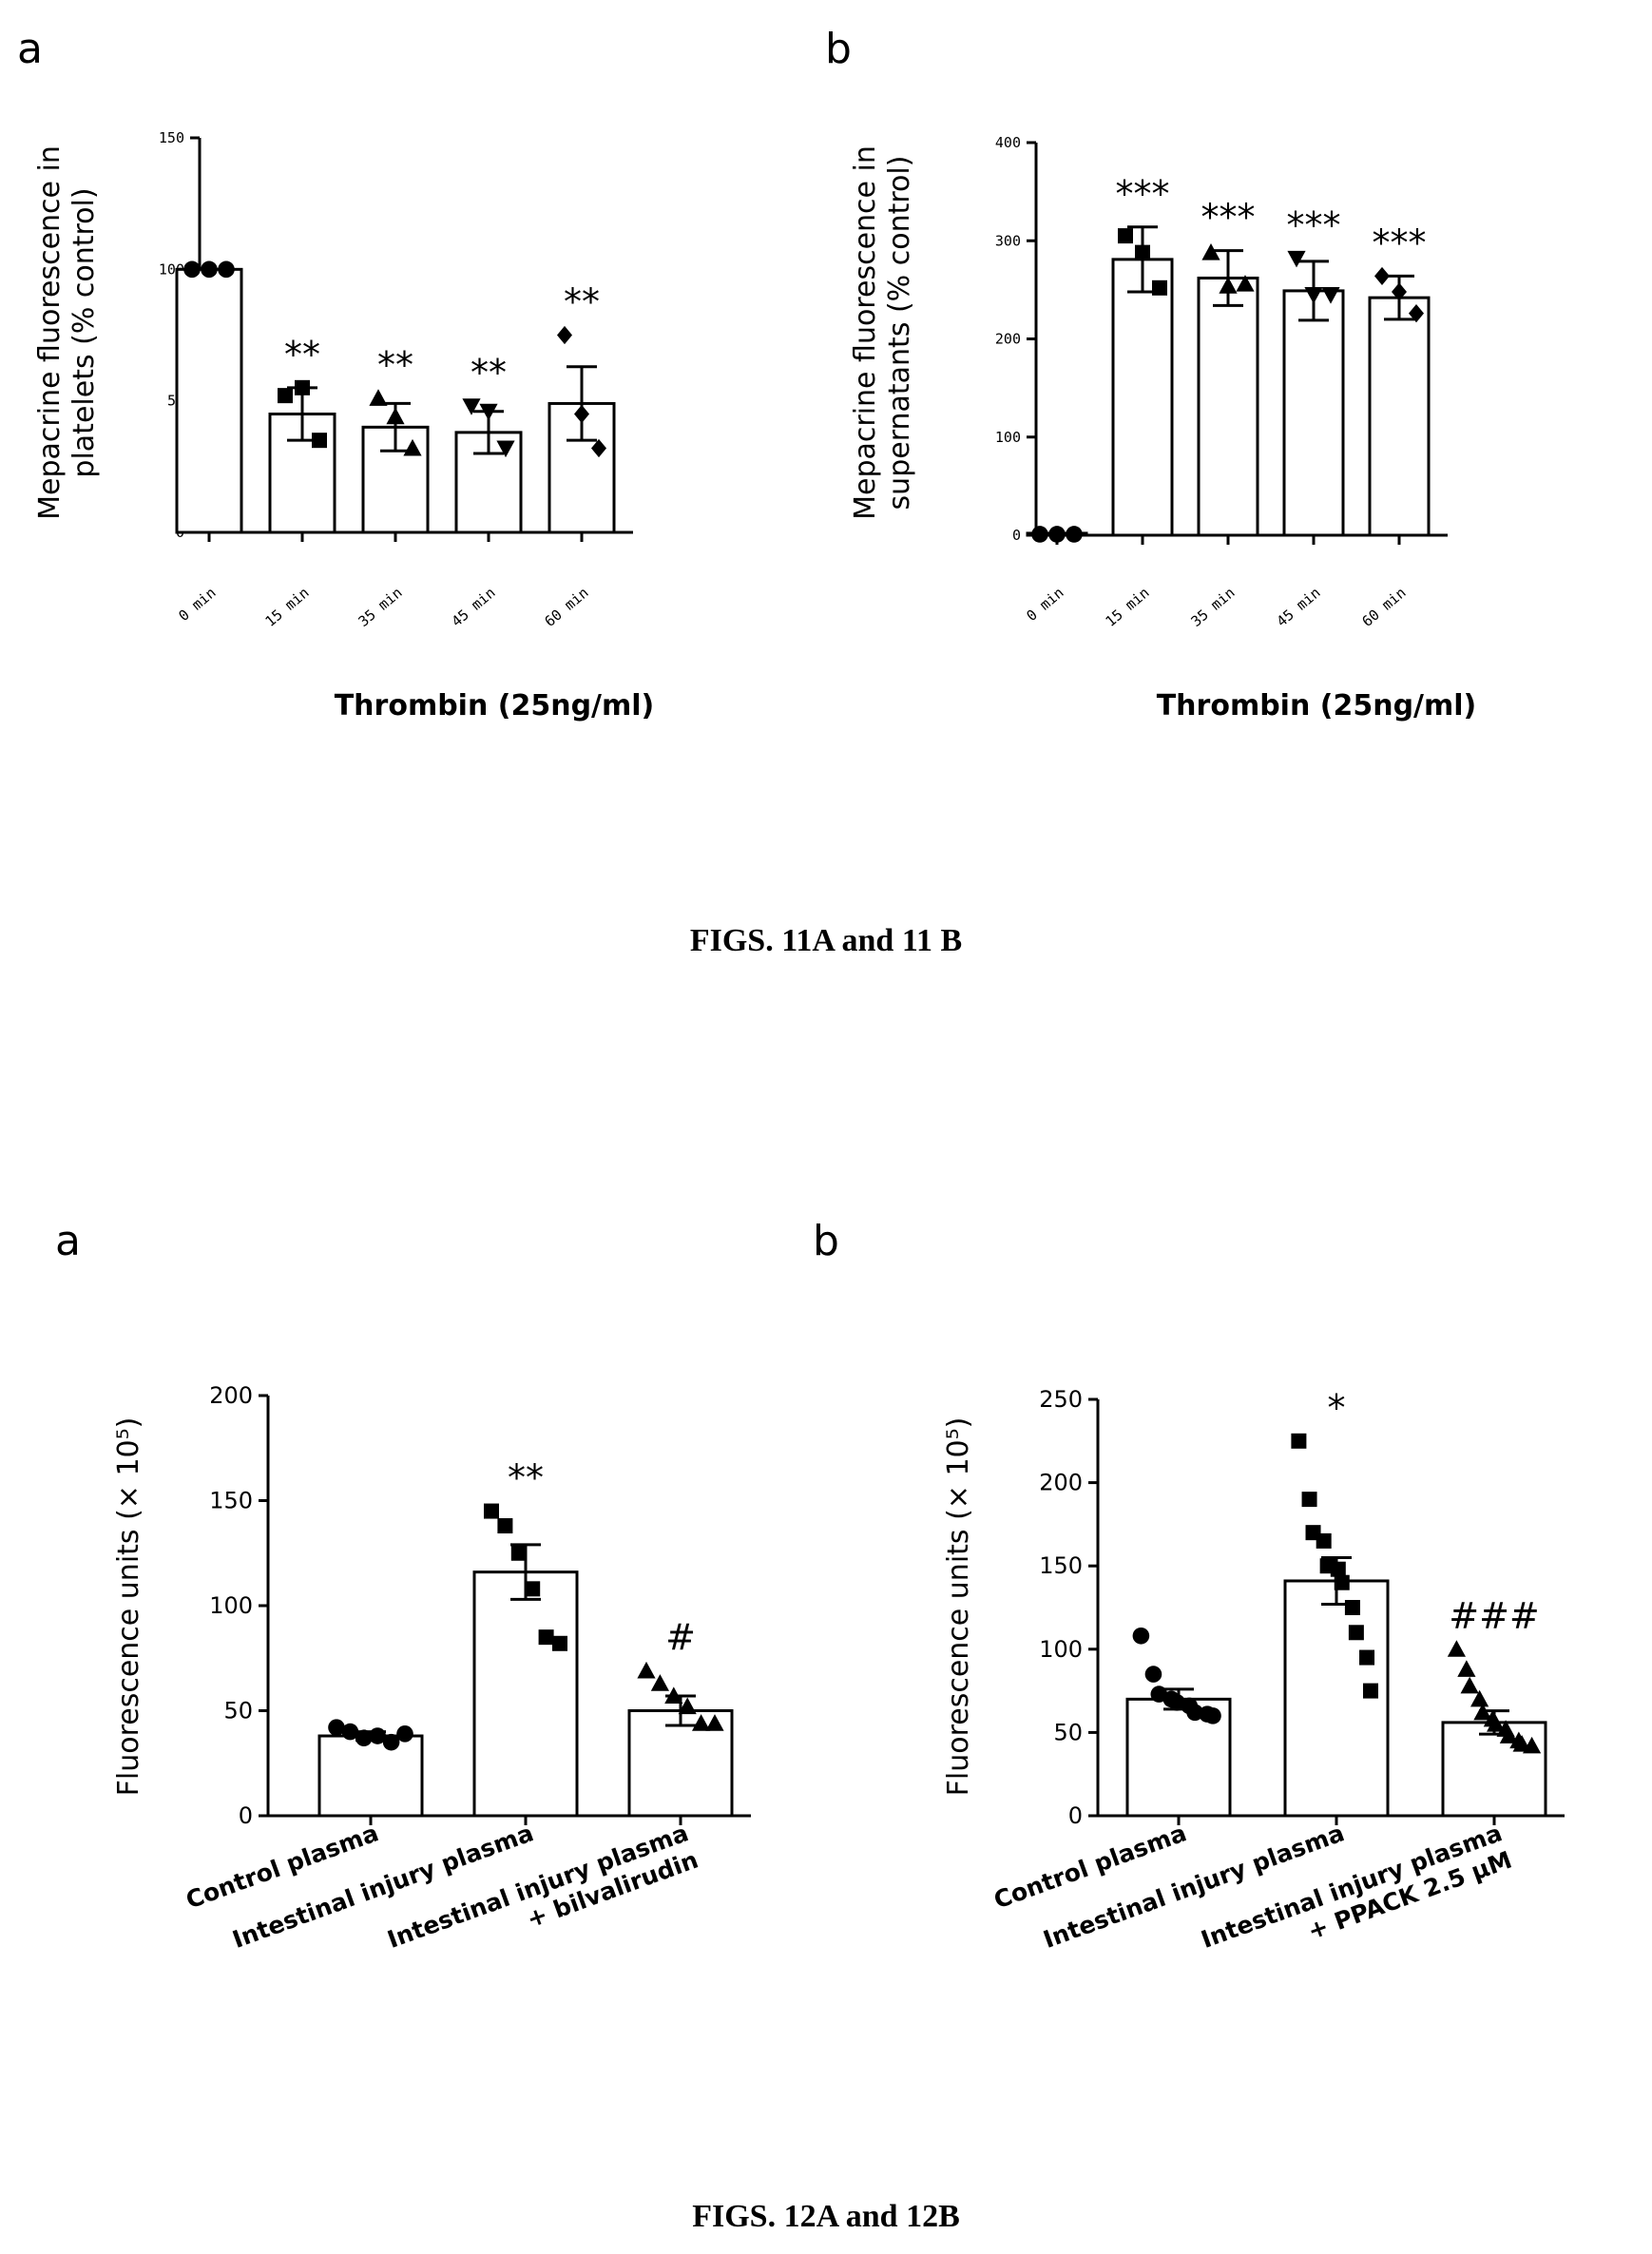 Image resolution: width=1652 pixels, height=2254 pixels. Describe the element at coordinates (543, 1899) in the screenshot. I see `x-tick-label: Intestinal injury plasma+ bilvalirudin` at that location.